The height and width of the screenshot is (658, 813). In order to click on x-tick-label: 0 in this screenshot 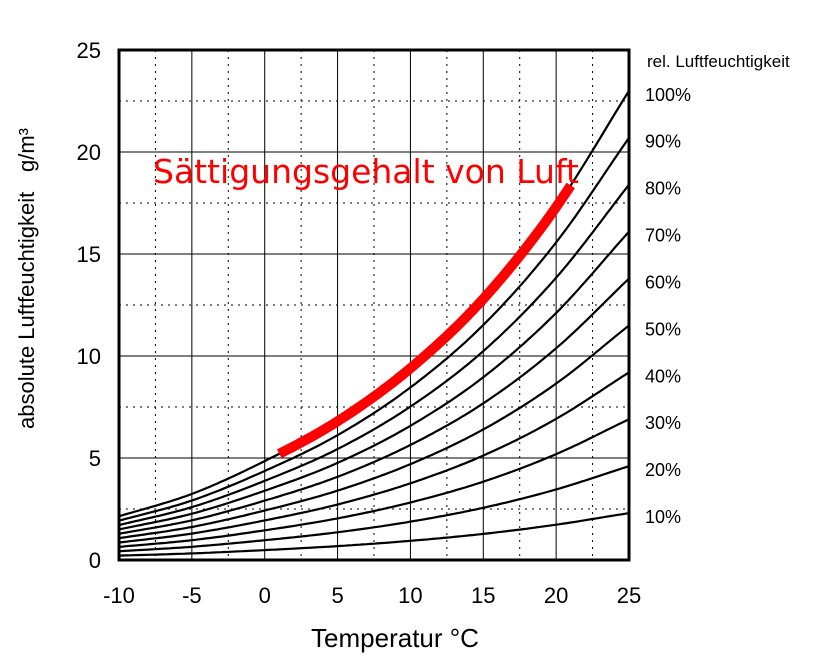, I will do `click(265, 595)`.